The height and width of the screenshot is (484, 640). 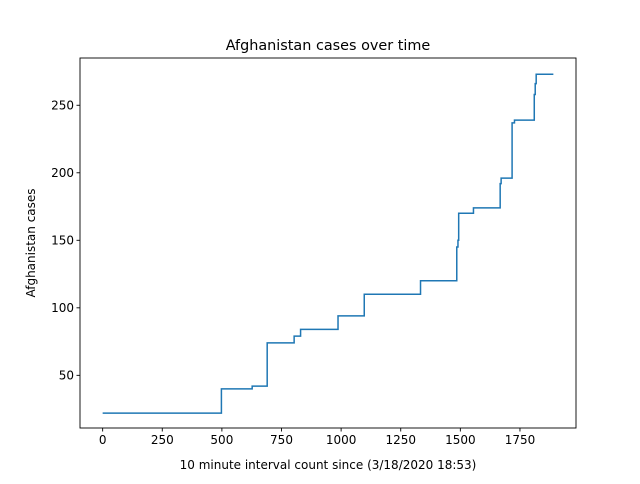 What do you see at coordinates (328, 46) in the screenshot?
I see `chart-title: Afghanistan cases over time` at bounding box center [328, 46].